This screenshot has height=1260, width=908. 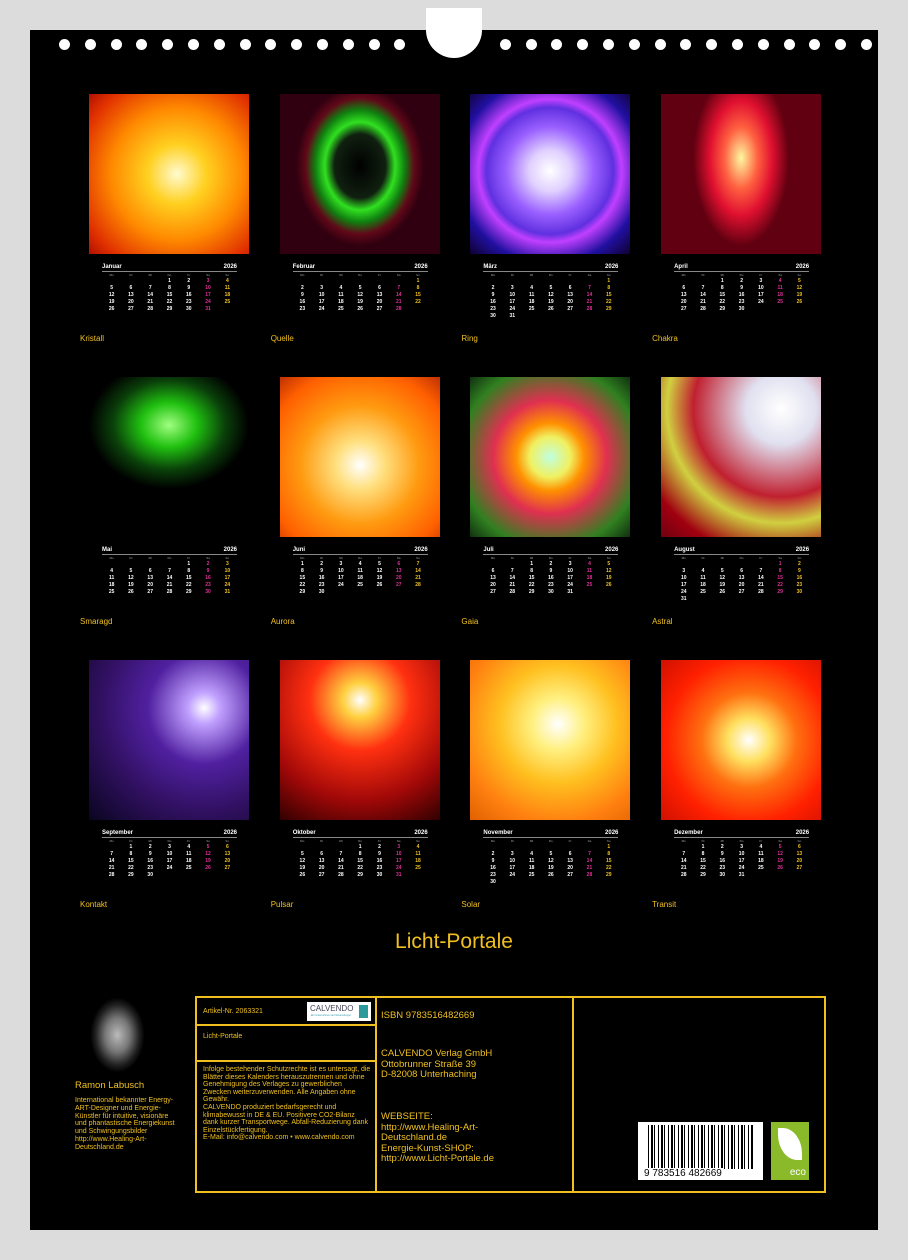 I want to click on eco-logo: eco, so click(x=790, y=1151).